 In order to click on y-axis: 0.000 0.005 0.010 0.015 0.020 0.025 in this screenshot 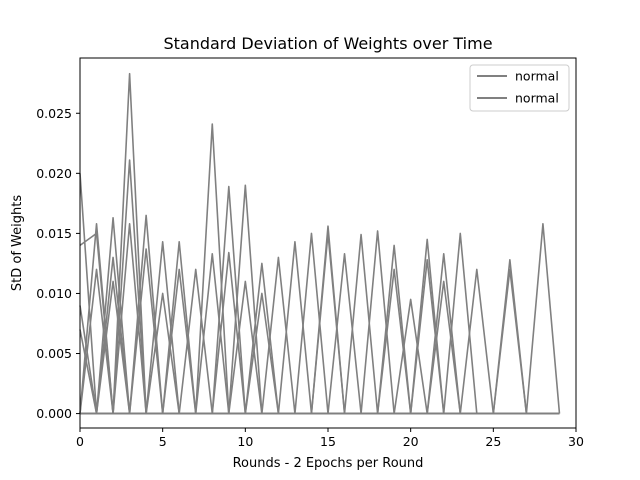, I will do `click(58, 263)`.